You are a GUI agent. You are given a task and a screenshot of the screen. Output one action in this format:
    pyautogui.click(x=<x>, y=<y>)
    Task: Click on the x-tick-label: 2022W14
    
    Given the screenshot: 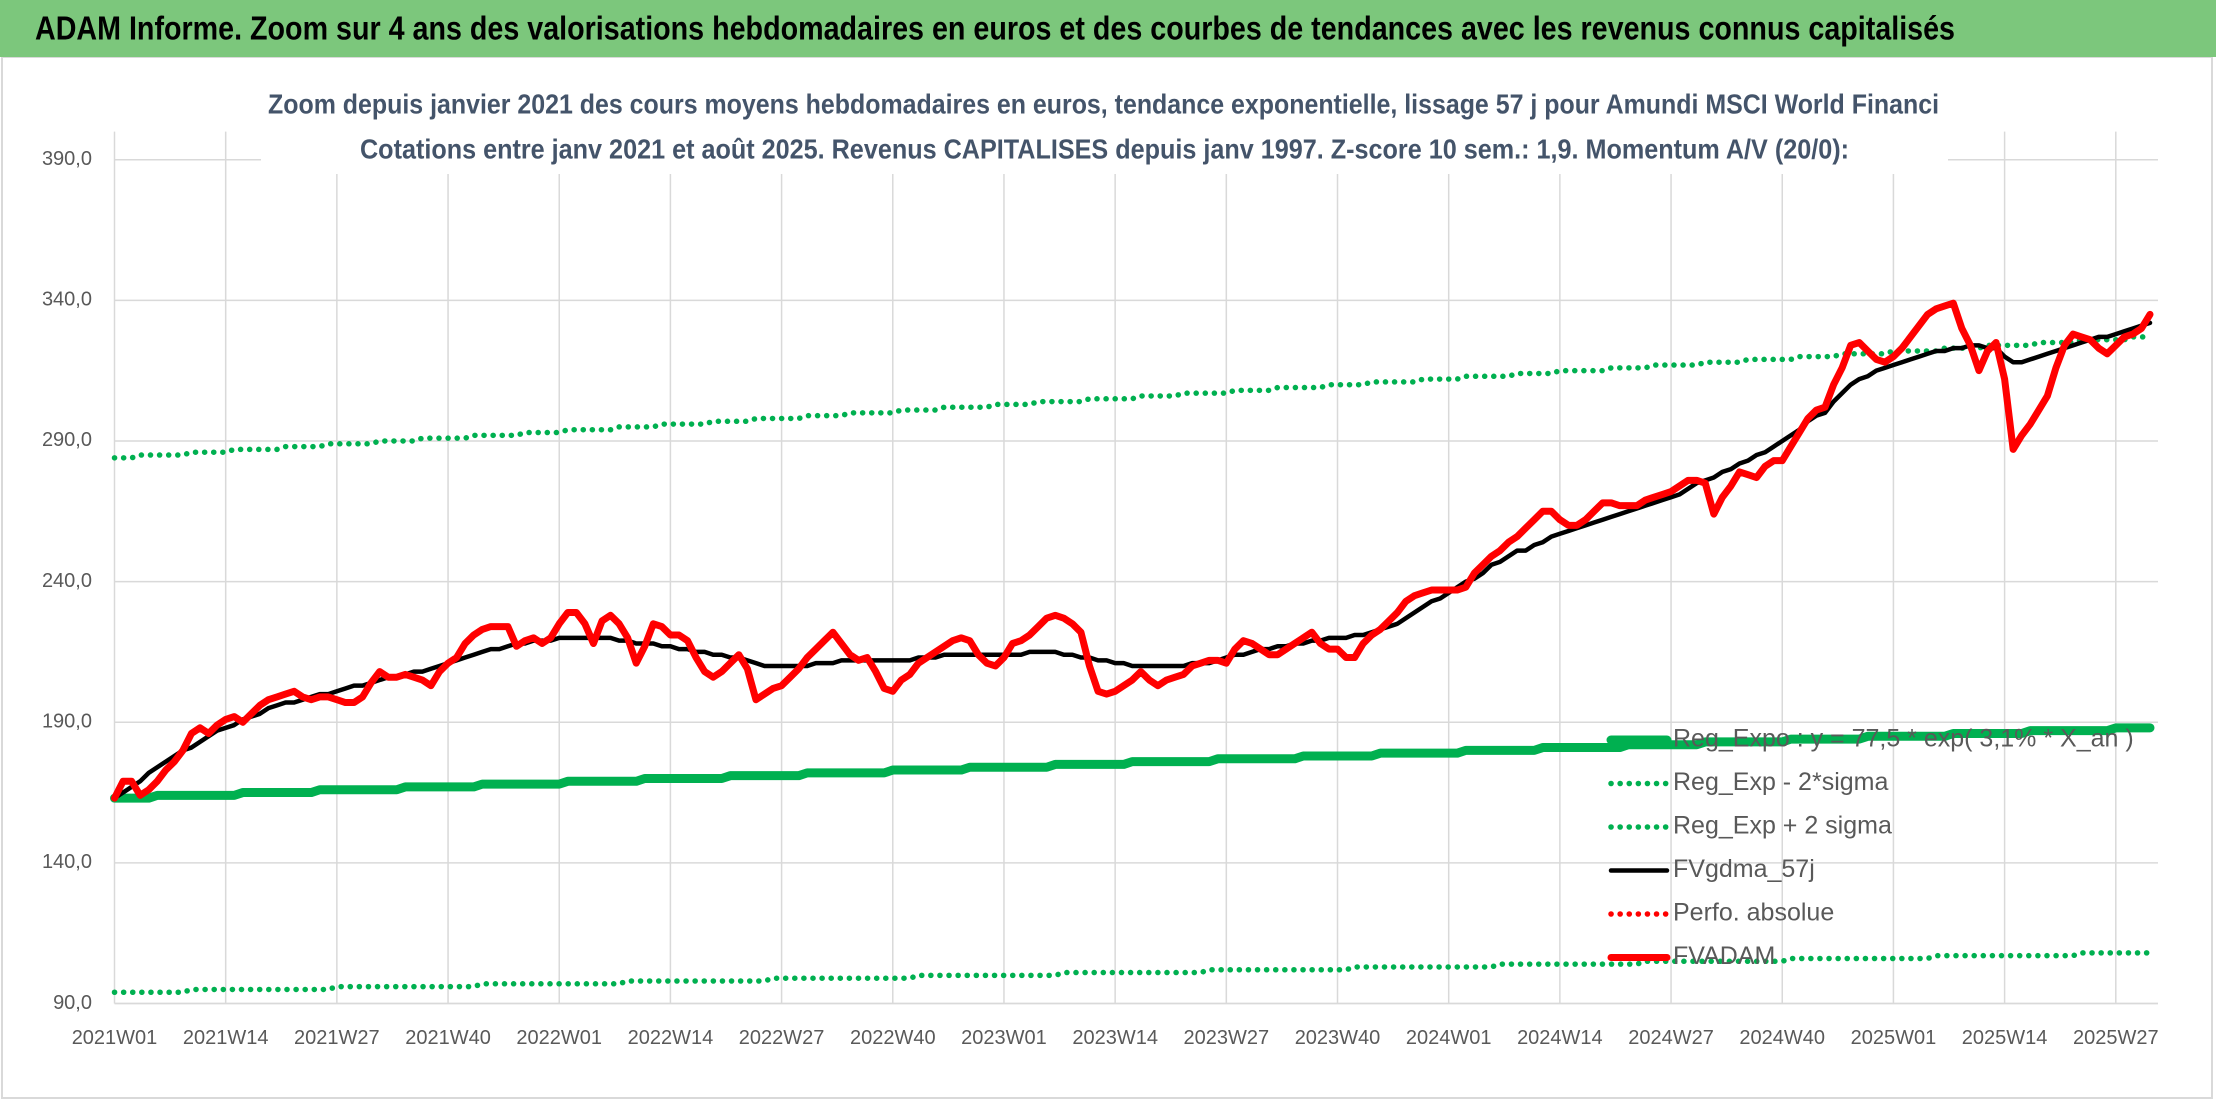 What is the action you would take?
    pyautogui.click(x=671, y=1038)
    